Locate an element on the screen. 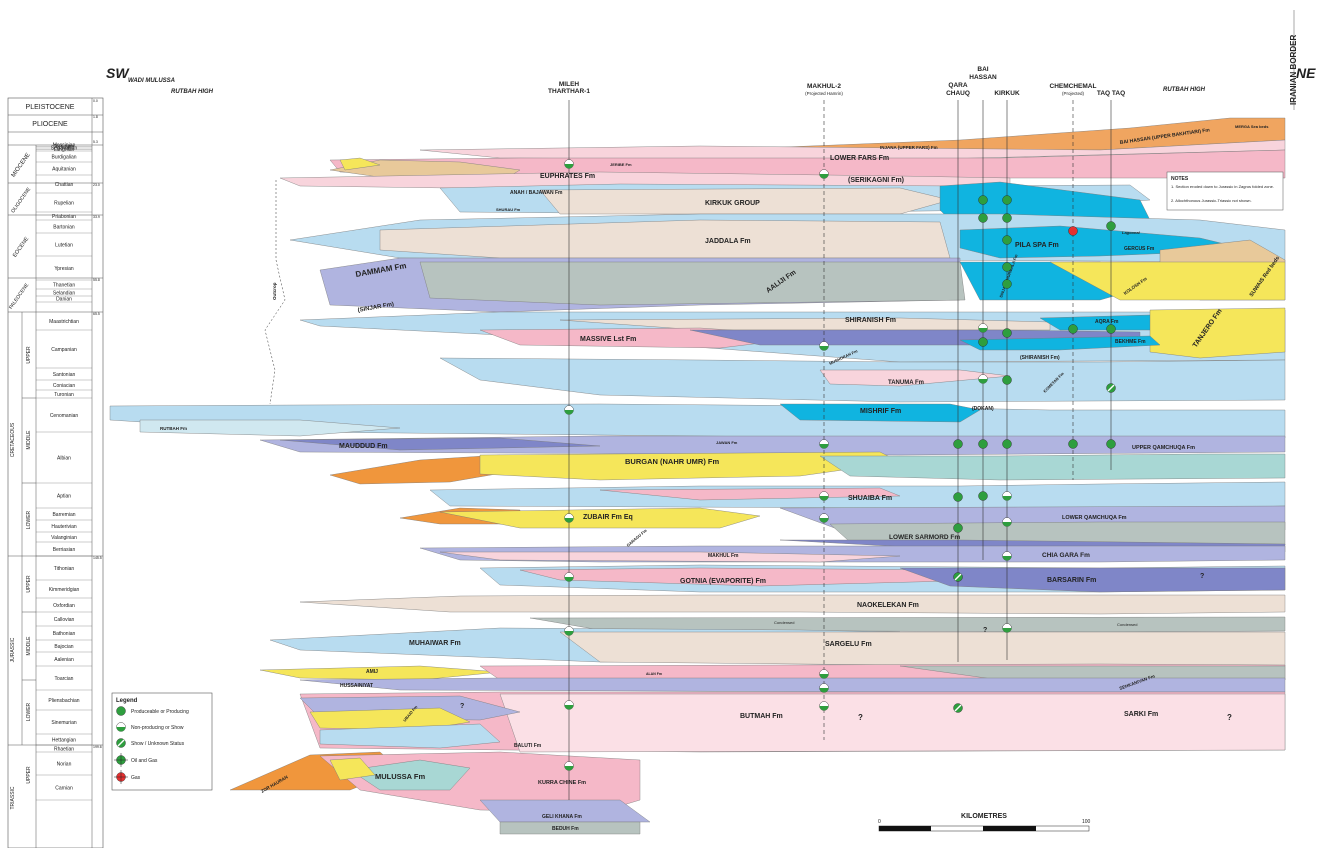 This screenshot has height=848, width=1325. sub-epoch-label: UPPER is located at coordinates (29, 775).